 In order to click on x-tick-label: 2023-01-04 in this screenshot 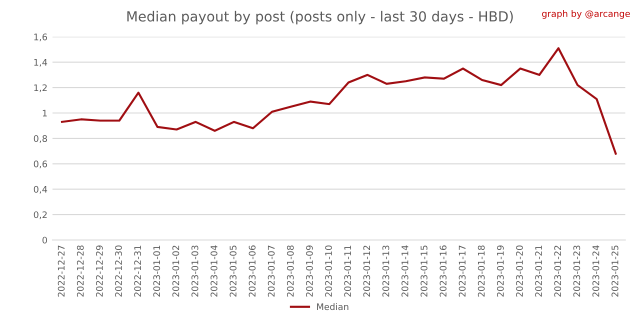, I will do `click(214, 271)`.